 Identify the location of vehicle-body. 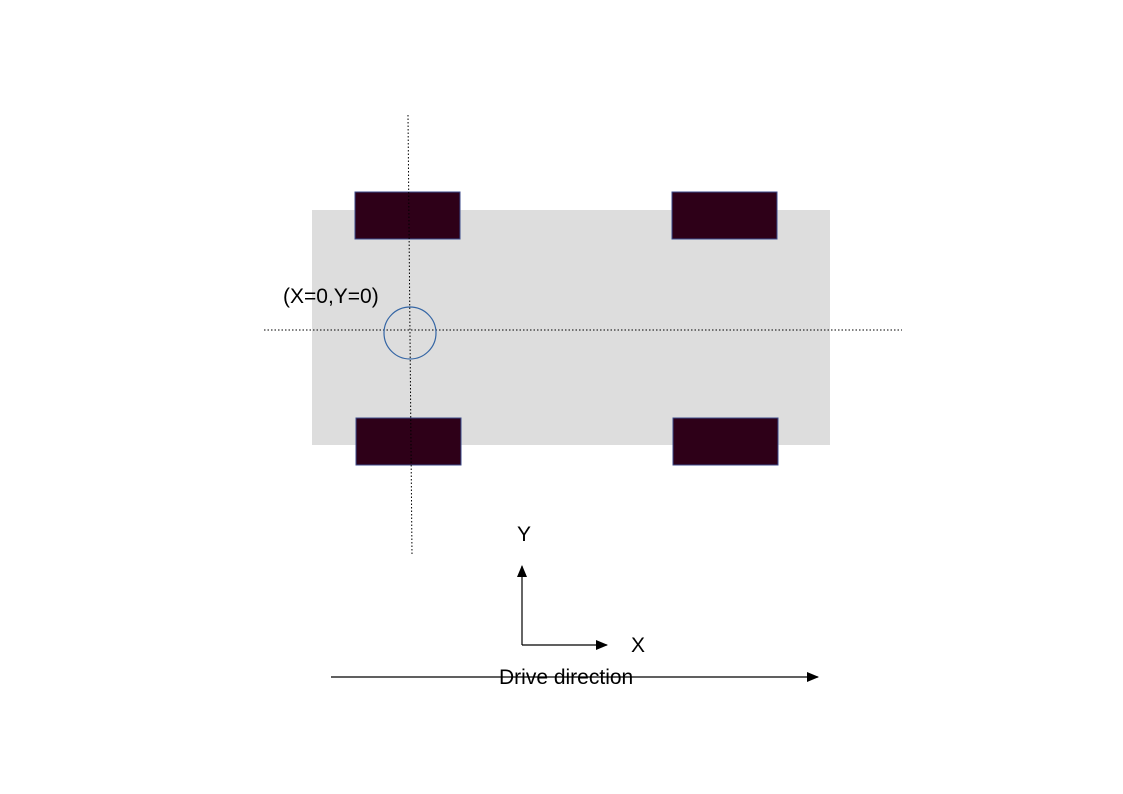
(571, 327).